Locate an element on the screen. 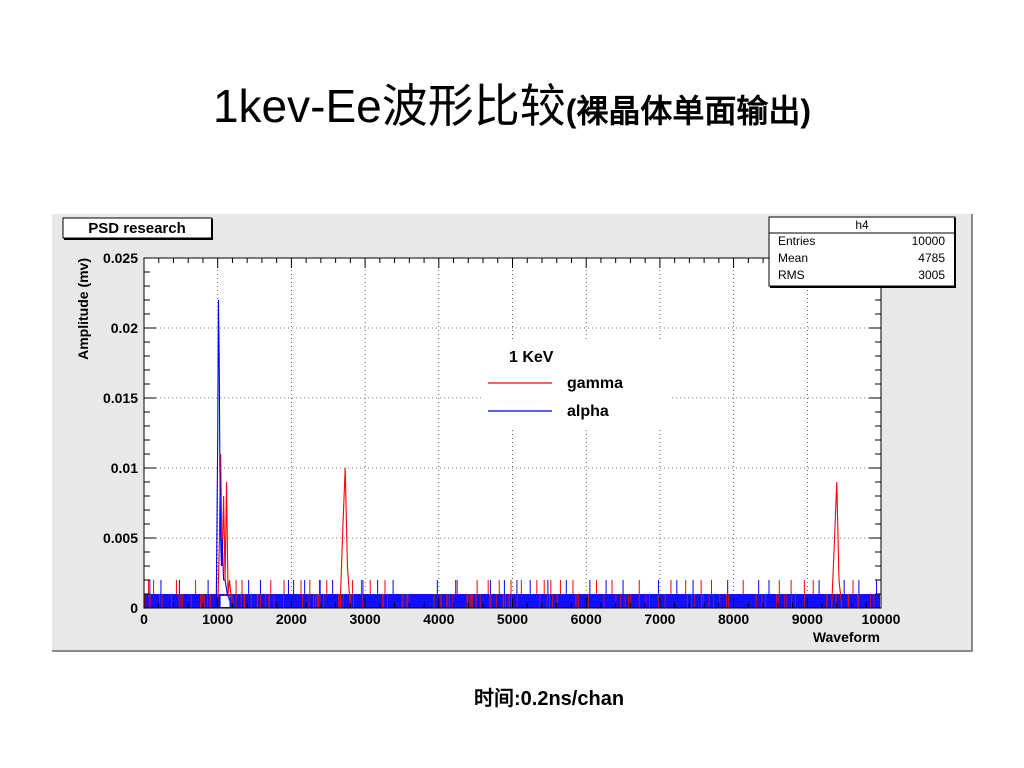 The width and height of the screenshot is (1024, 768). x-tick-label: 10000 is located at coordinates (881, 619).